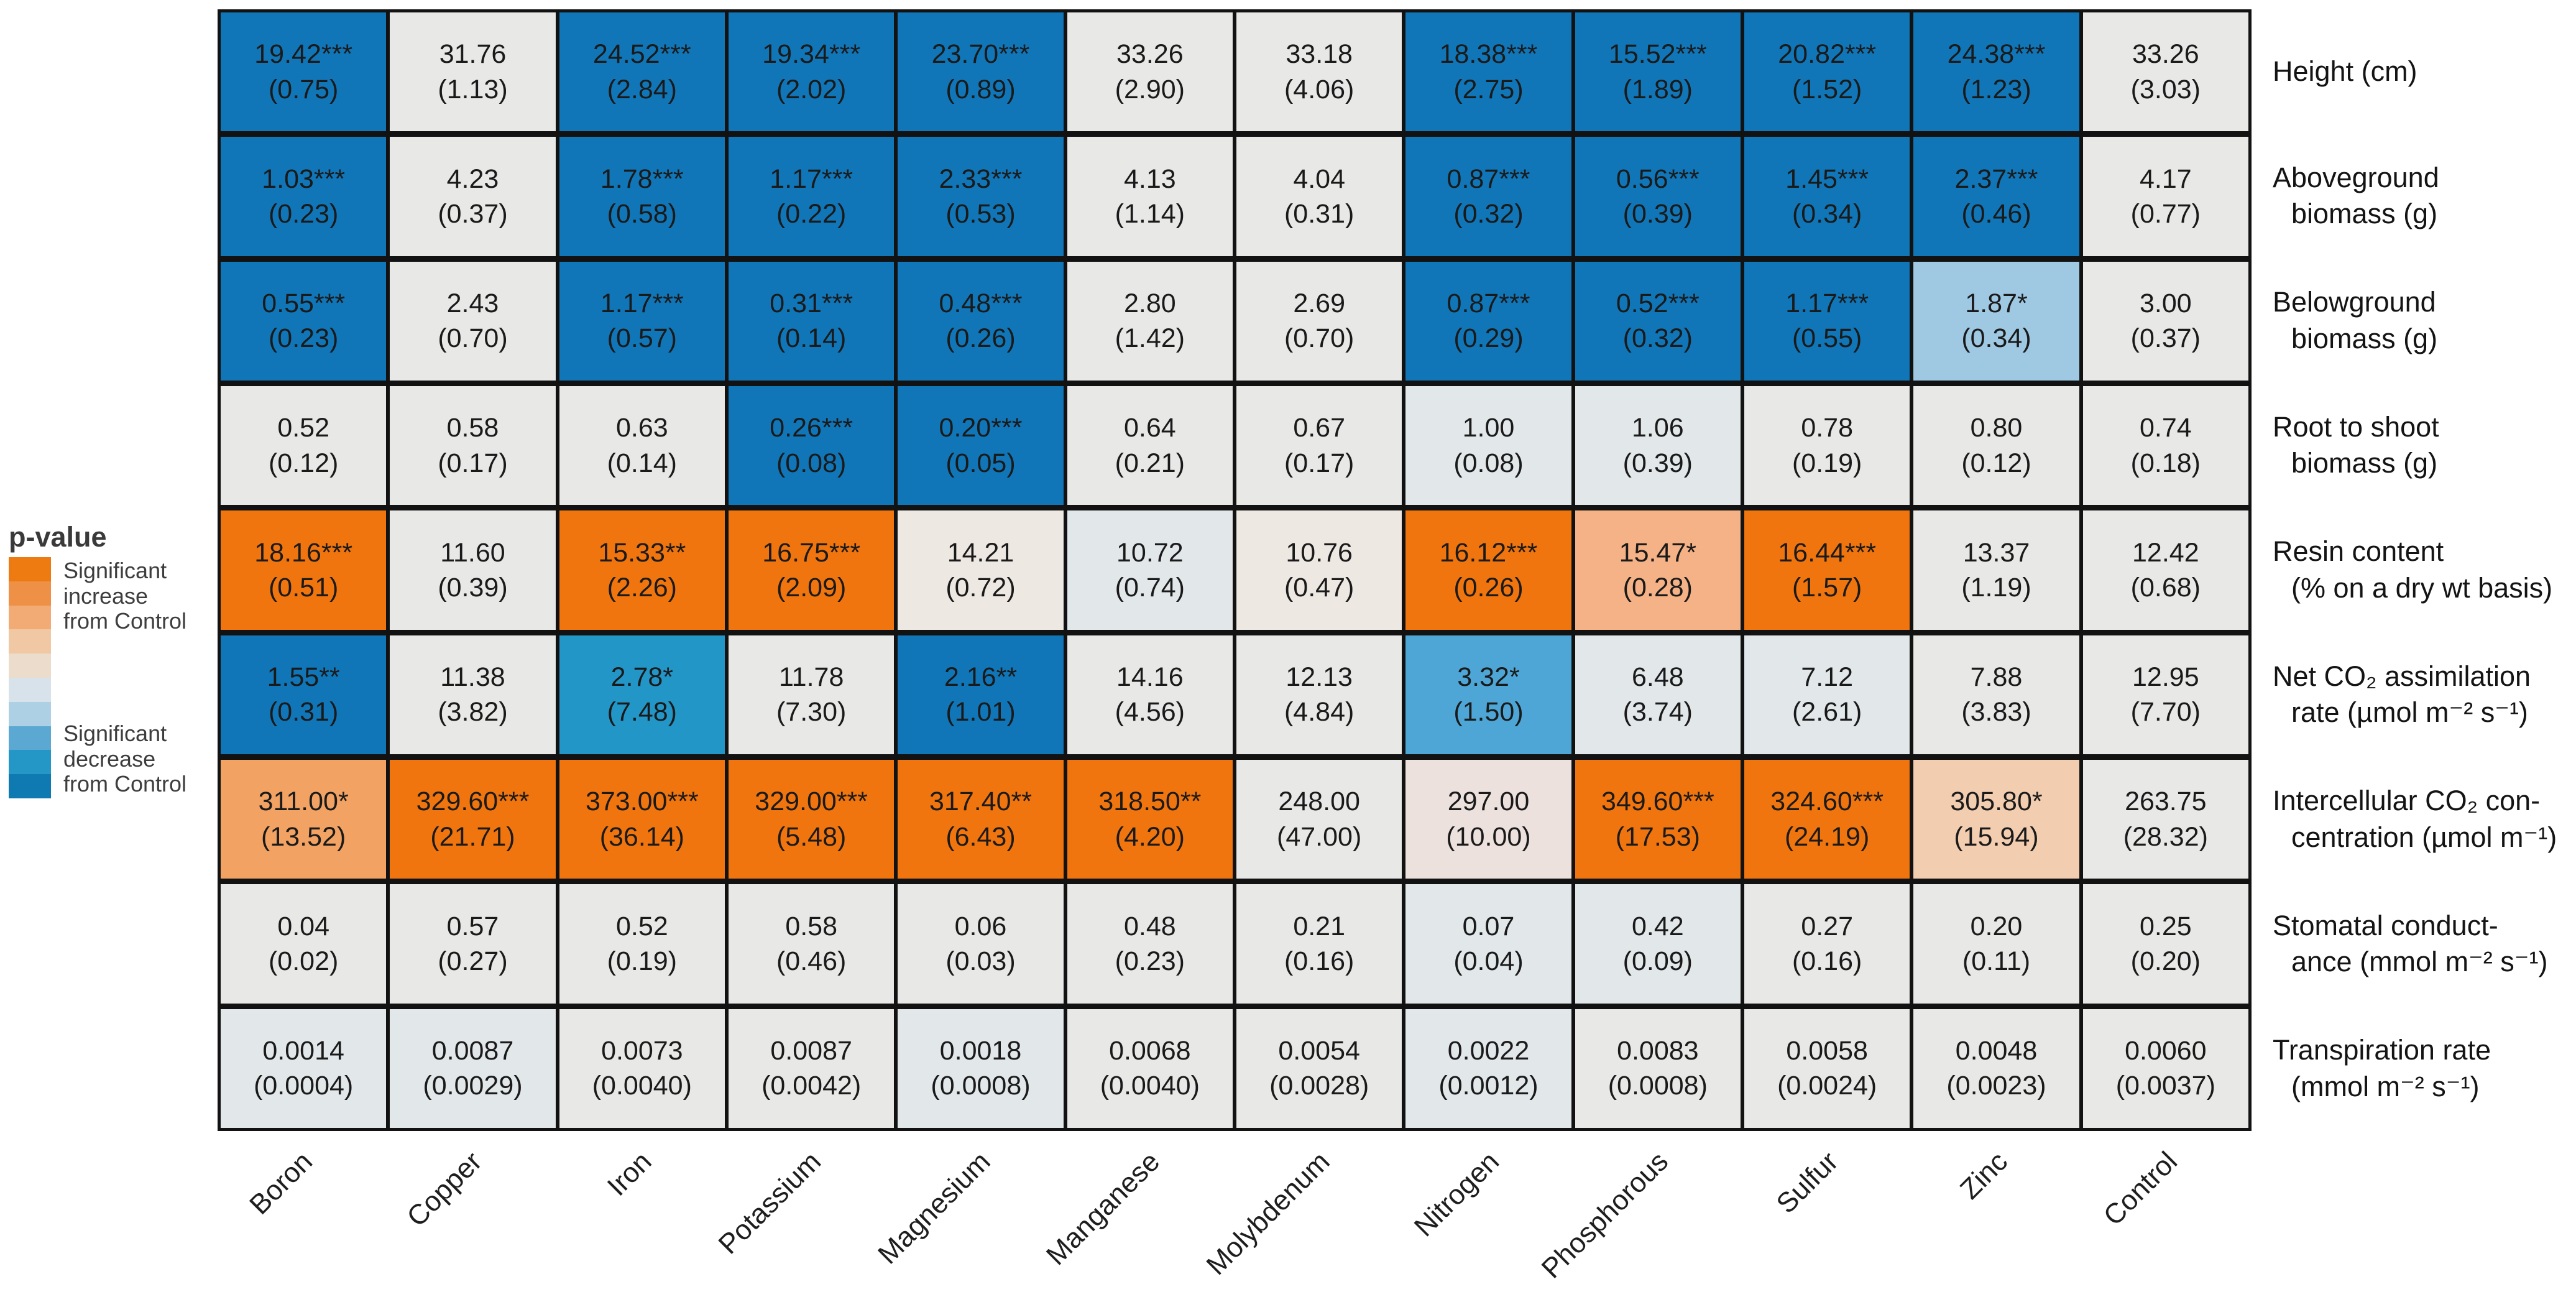 The width and height of the screenshot is (2576, 1302). Describe the element at coordinates (1150, 677) in the screenshot. I see `cell-value: 14.16` at that location.